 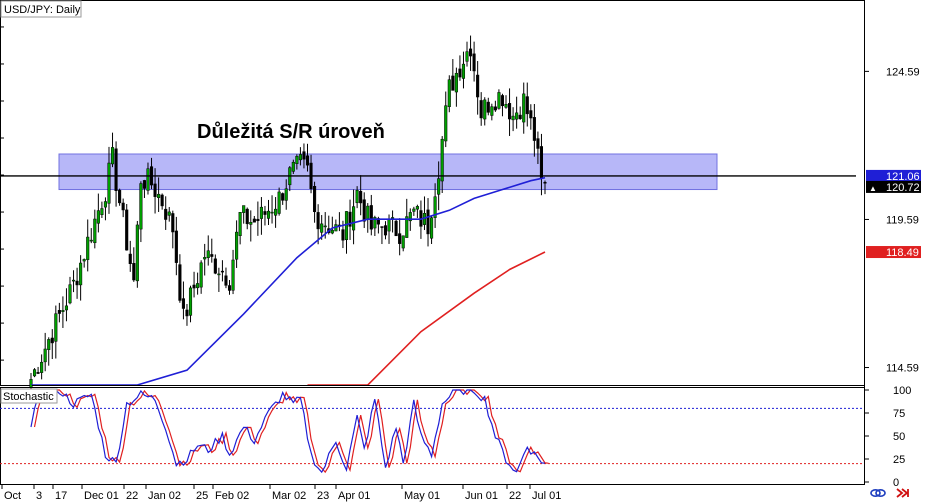 What do you see at coordinates (902, 493) in the screenshot?
I see `scroll-right-icon` at bounding box center [902, 493].